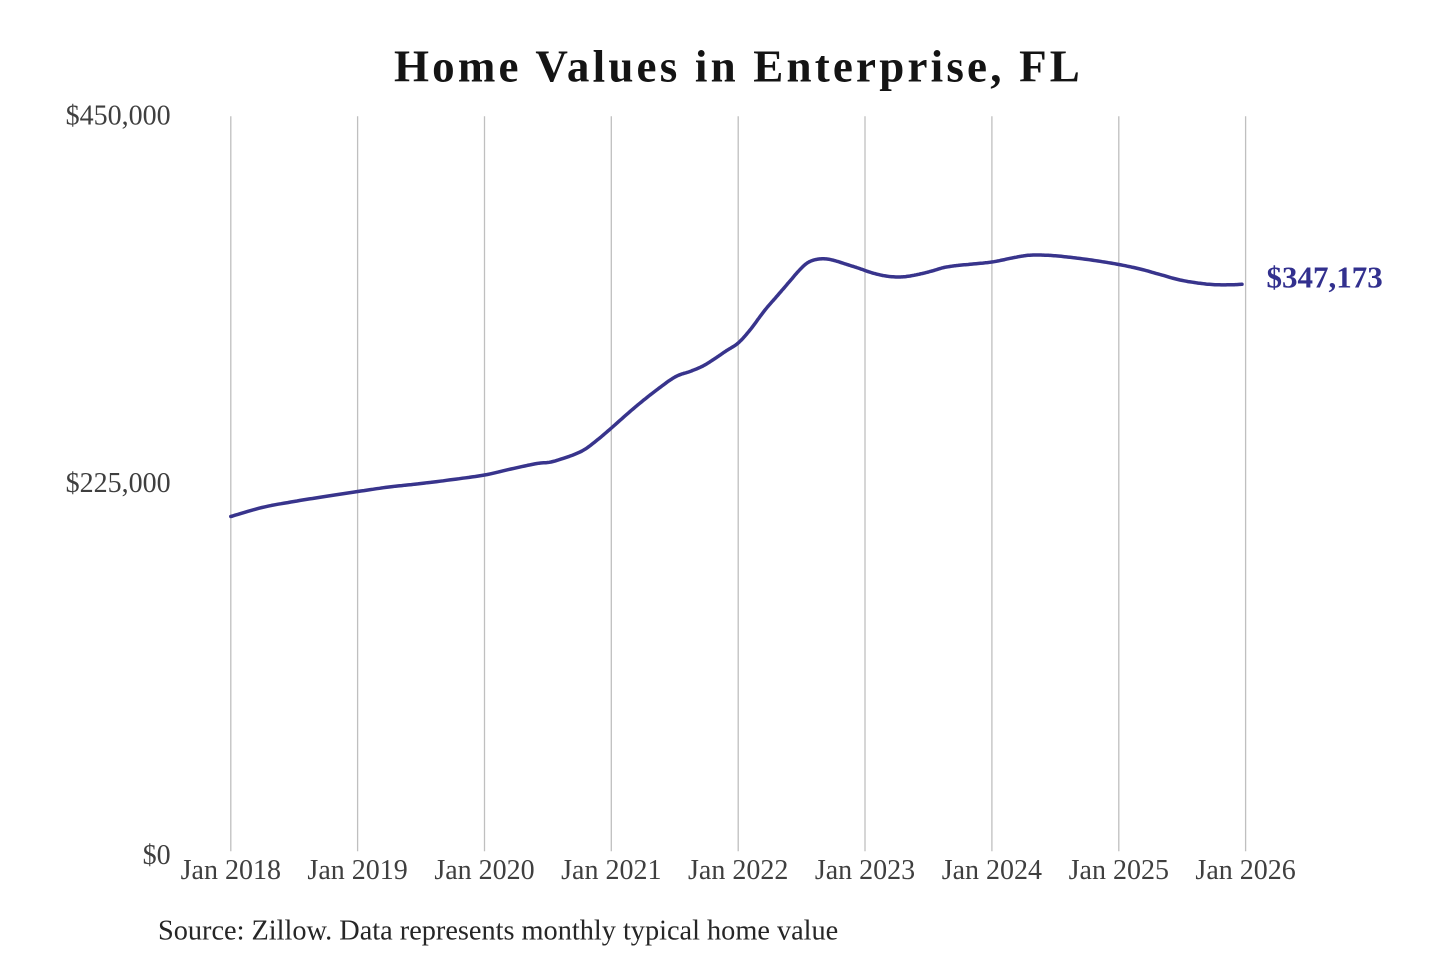 This screenshot has width=1440, height=960. Describe the element at coordinates (992, 870) in the screenshot. I see `svg-text: Jan 2024` at that location.